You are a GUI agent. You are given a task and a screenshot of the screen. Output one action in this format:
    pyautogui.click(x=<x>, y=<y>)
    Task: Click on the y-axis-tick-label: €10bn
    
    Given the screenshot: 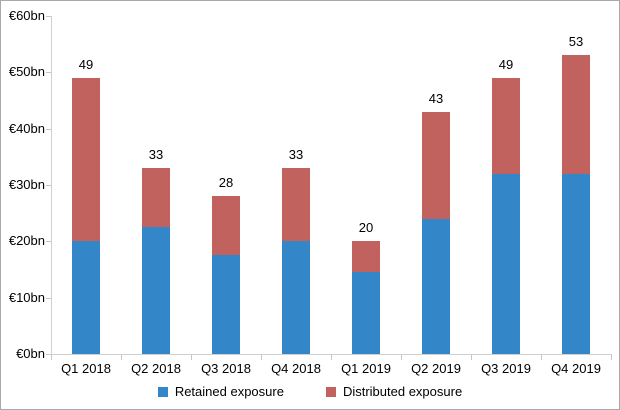 What is the action you would take?
    pyautogui.click(x=26, y=297)
    